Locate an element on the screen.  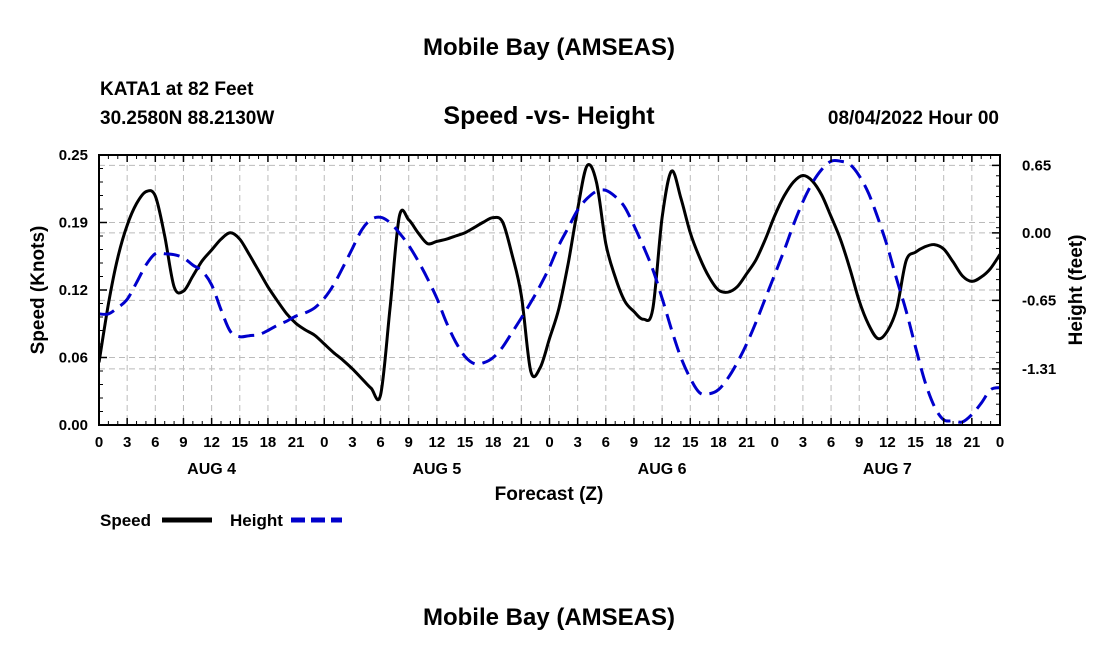
day-label: AUG 4 is located at coordinates (211, 469).